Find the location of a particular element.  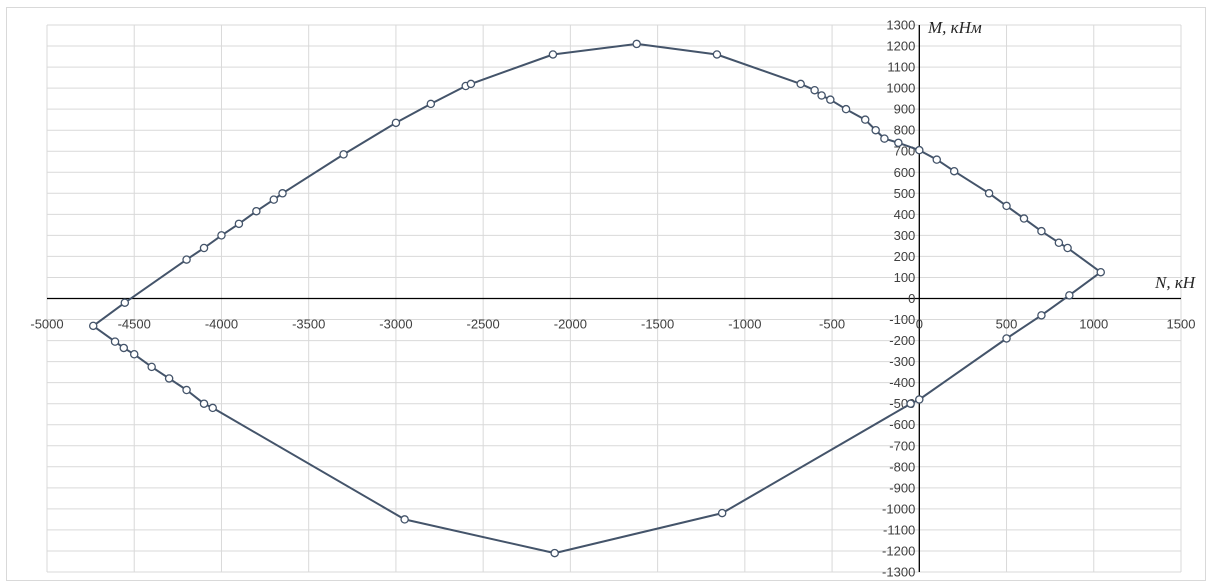

x-tick-label: -3500 is located at coordinates (308, 324).